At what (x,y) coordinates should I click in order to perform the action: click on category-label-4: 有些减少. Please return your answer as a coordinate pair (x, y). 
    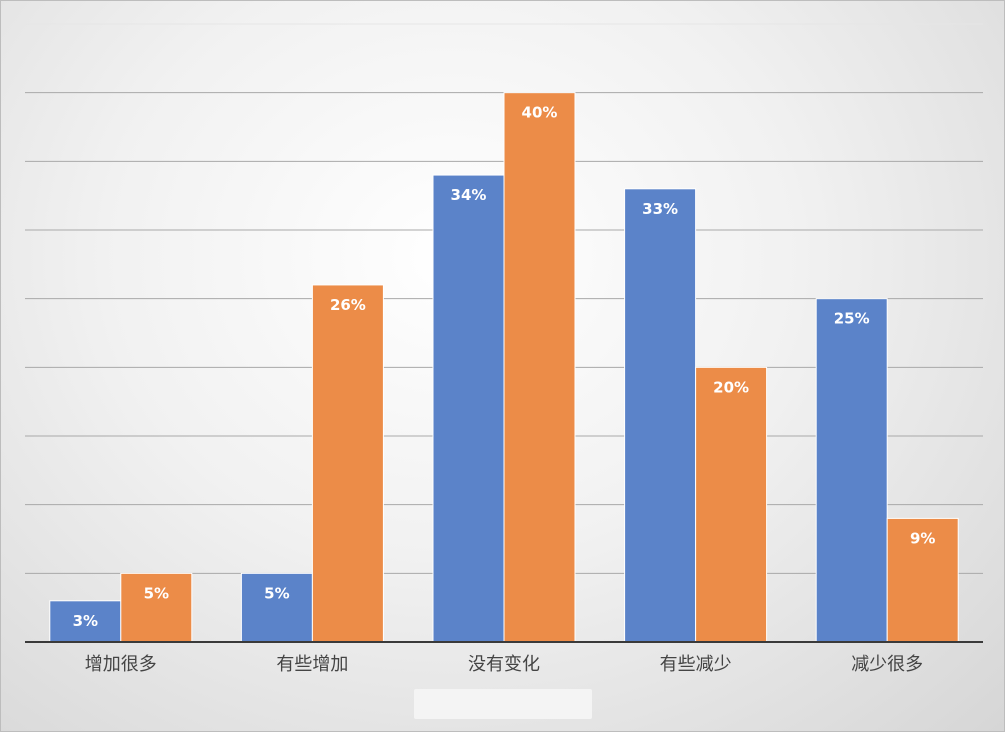
    Looking at the image, I should click on (696, 664).